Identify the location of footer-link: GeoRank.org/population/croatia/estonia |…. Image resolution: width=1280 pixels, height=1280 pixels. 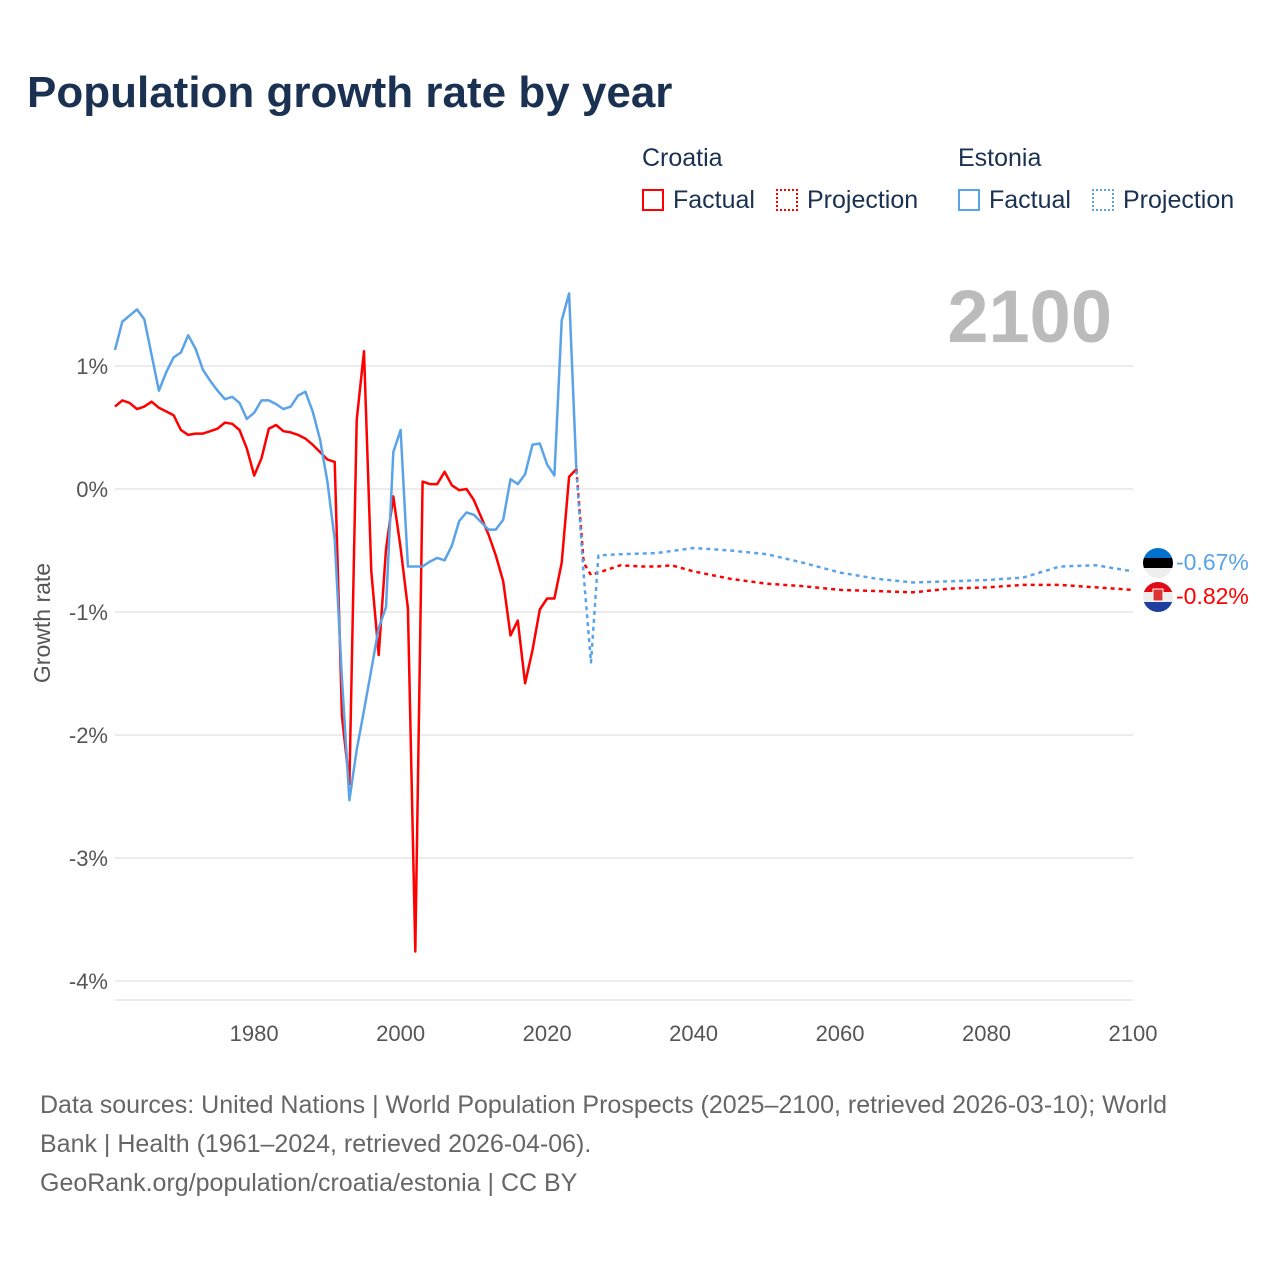
(309, 1183).